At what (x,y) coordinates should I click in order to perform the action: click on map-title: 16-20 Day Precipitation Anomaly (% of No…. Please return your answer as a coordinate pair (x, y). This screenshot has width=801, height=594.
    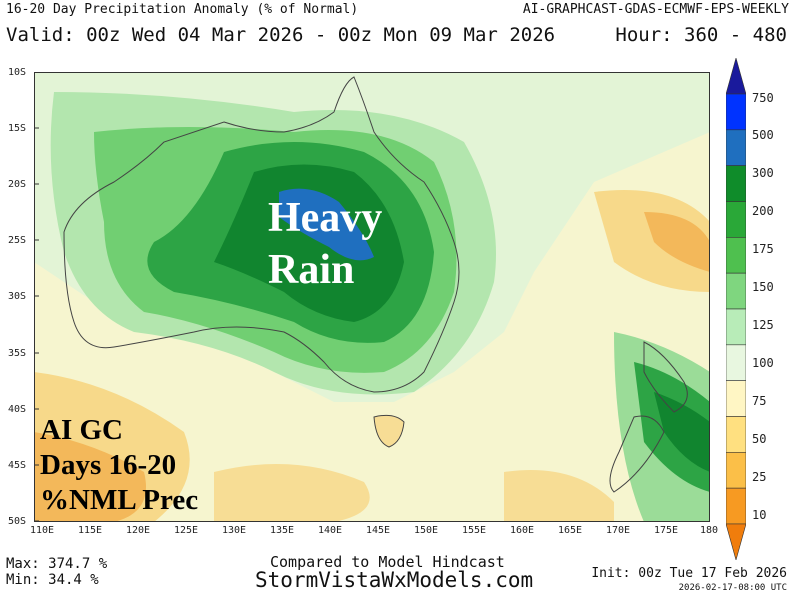
    Looking at the image, I should click on (182, 9).